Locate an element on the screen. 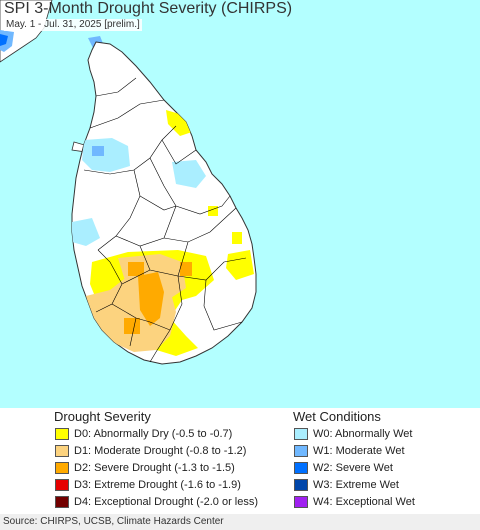  d3-swatch is located at coordinates (62, 485).